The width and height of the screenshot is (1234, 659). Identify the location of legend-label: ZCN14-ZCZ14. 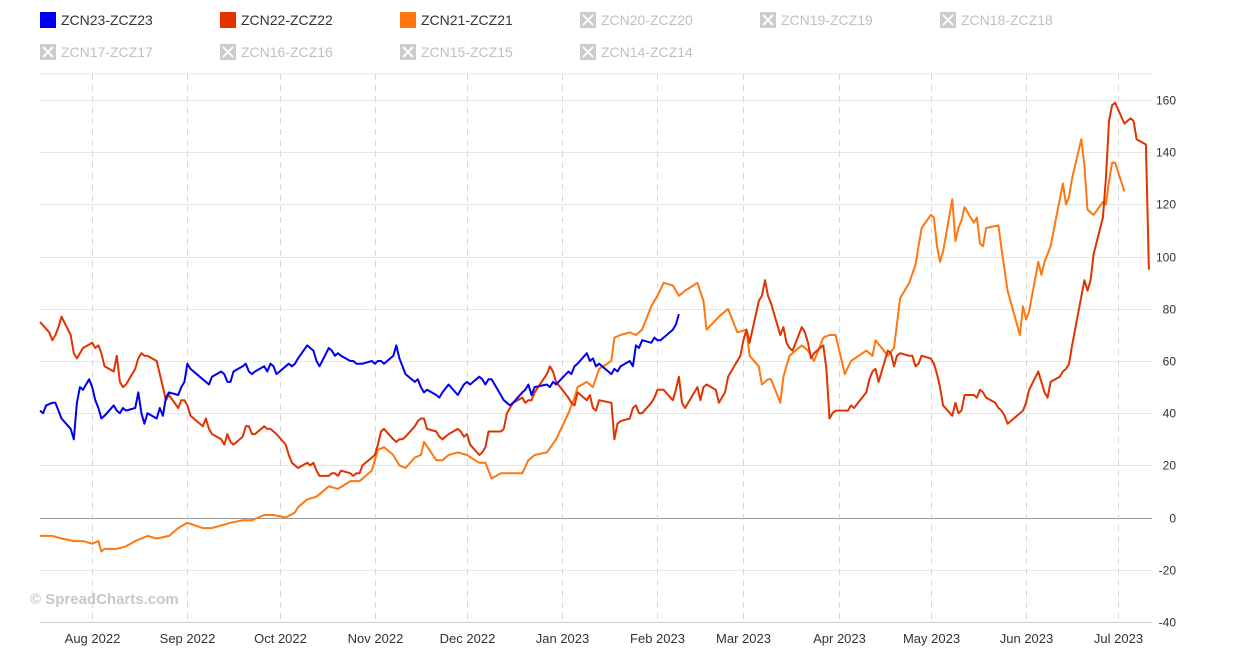
(647, 52).